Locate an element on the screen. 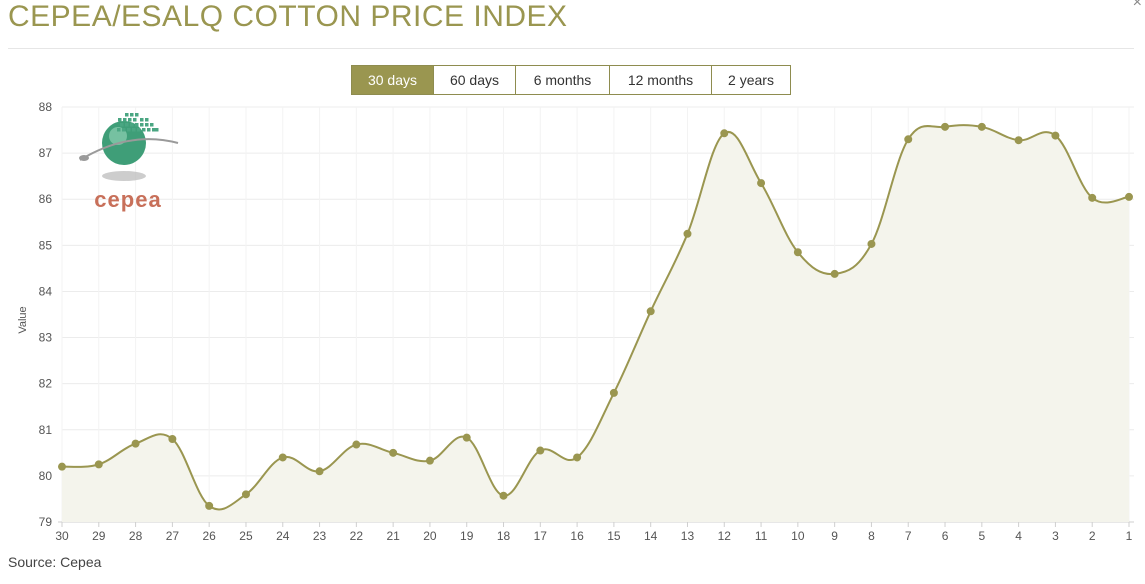 This screenshot has width=1145, height=584. x-tick-label: 5 is located at coordinates (981, 536).